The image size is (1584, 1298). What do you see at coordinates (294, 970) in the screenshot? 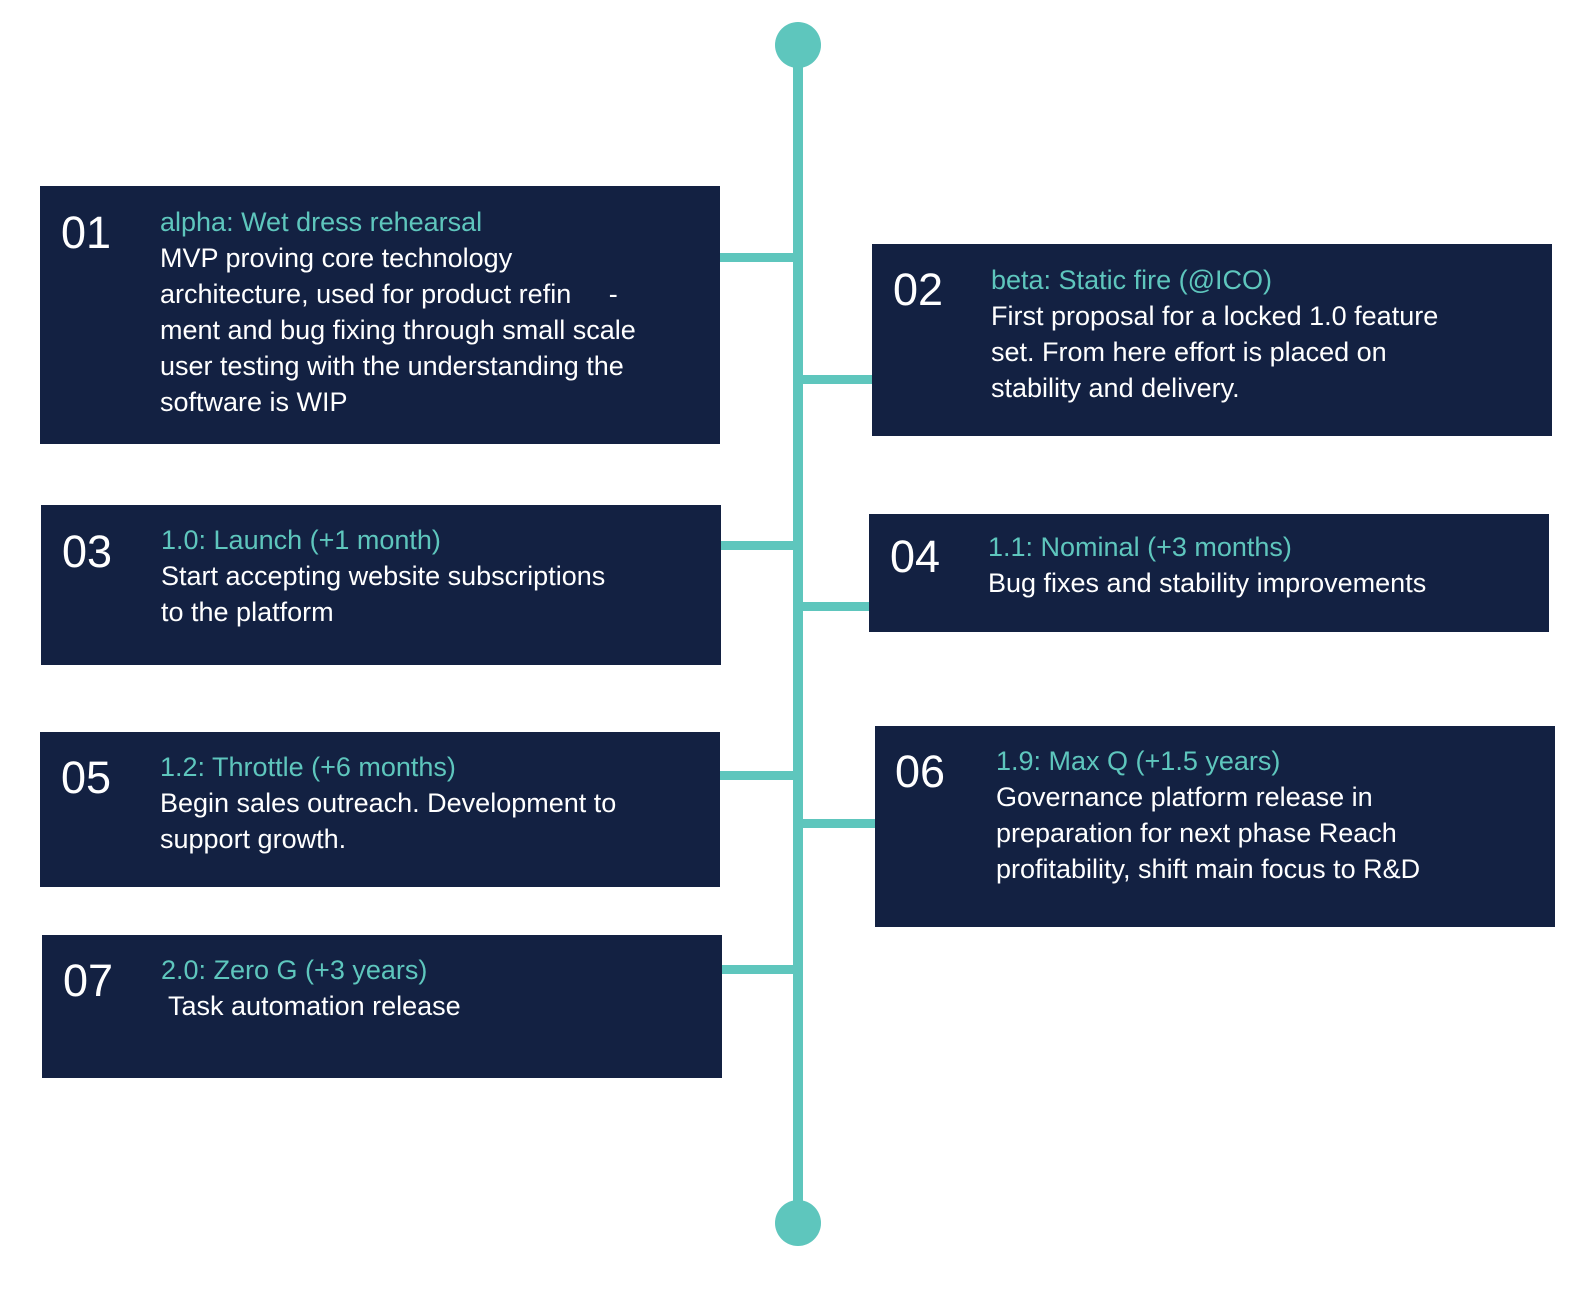
I see `milestone-title: 2.0: Zero G (+3 years)` at bounding box center [294, 970].